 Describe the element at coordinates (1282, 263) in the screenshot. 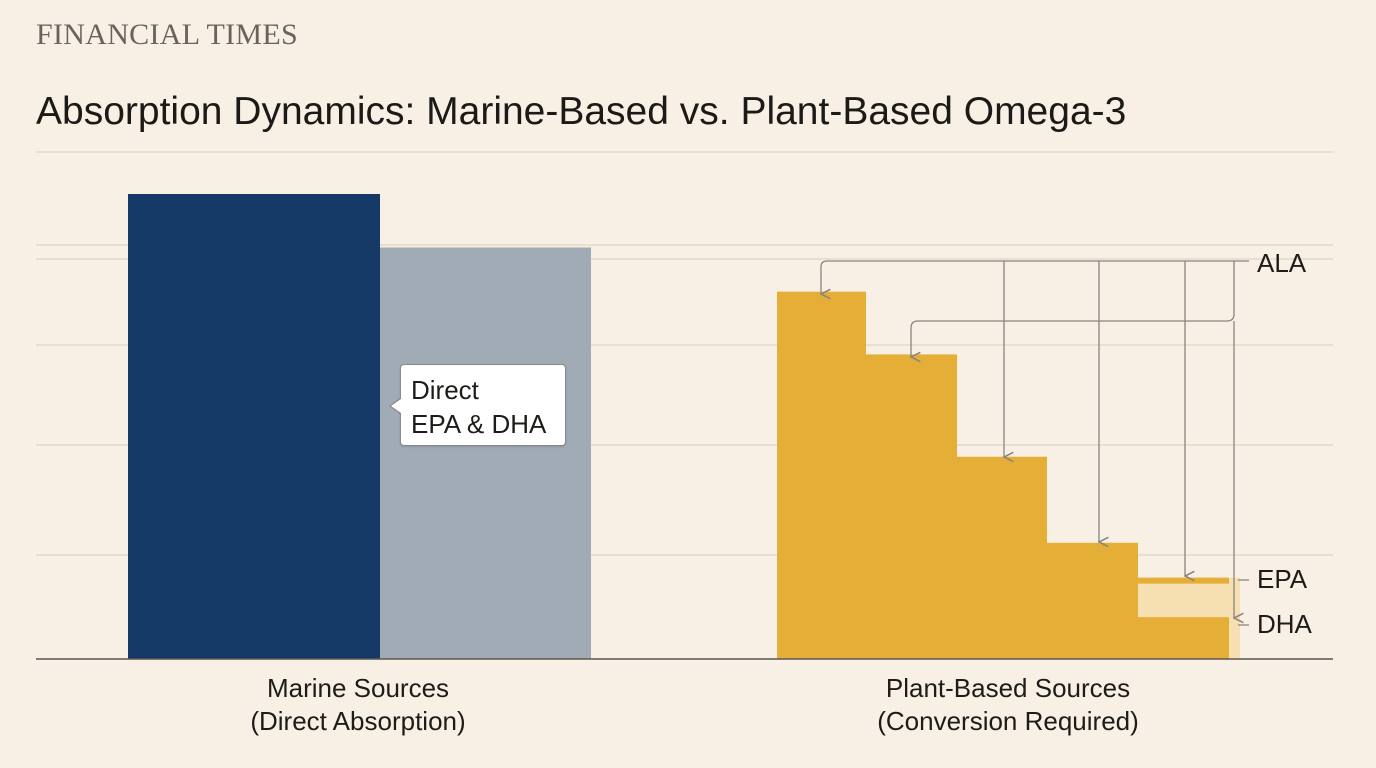

I see `stage-label-ala: ALA` at that location.